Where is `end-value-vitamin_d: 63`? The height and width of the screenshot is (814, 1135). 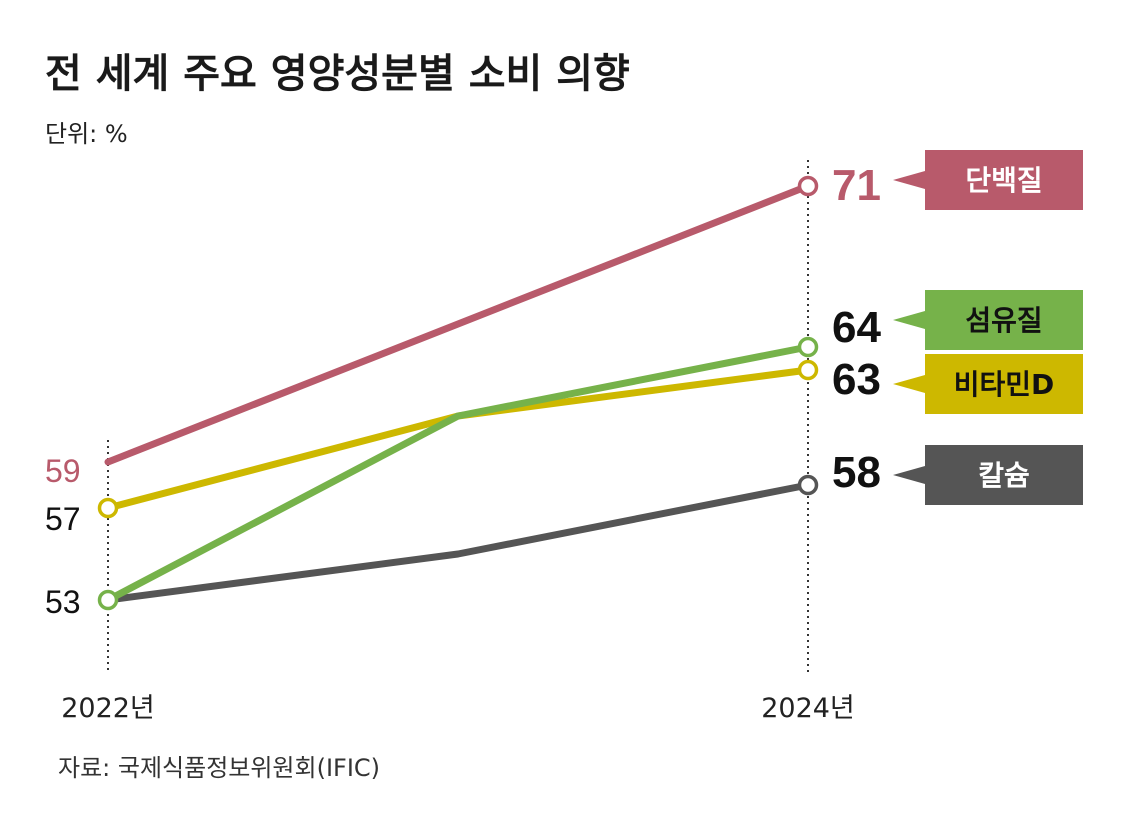
end-value-vitamin_d: 63 is located at coordinates (856, 379).